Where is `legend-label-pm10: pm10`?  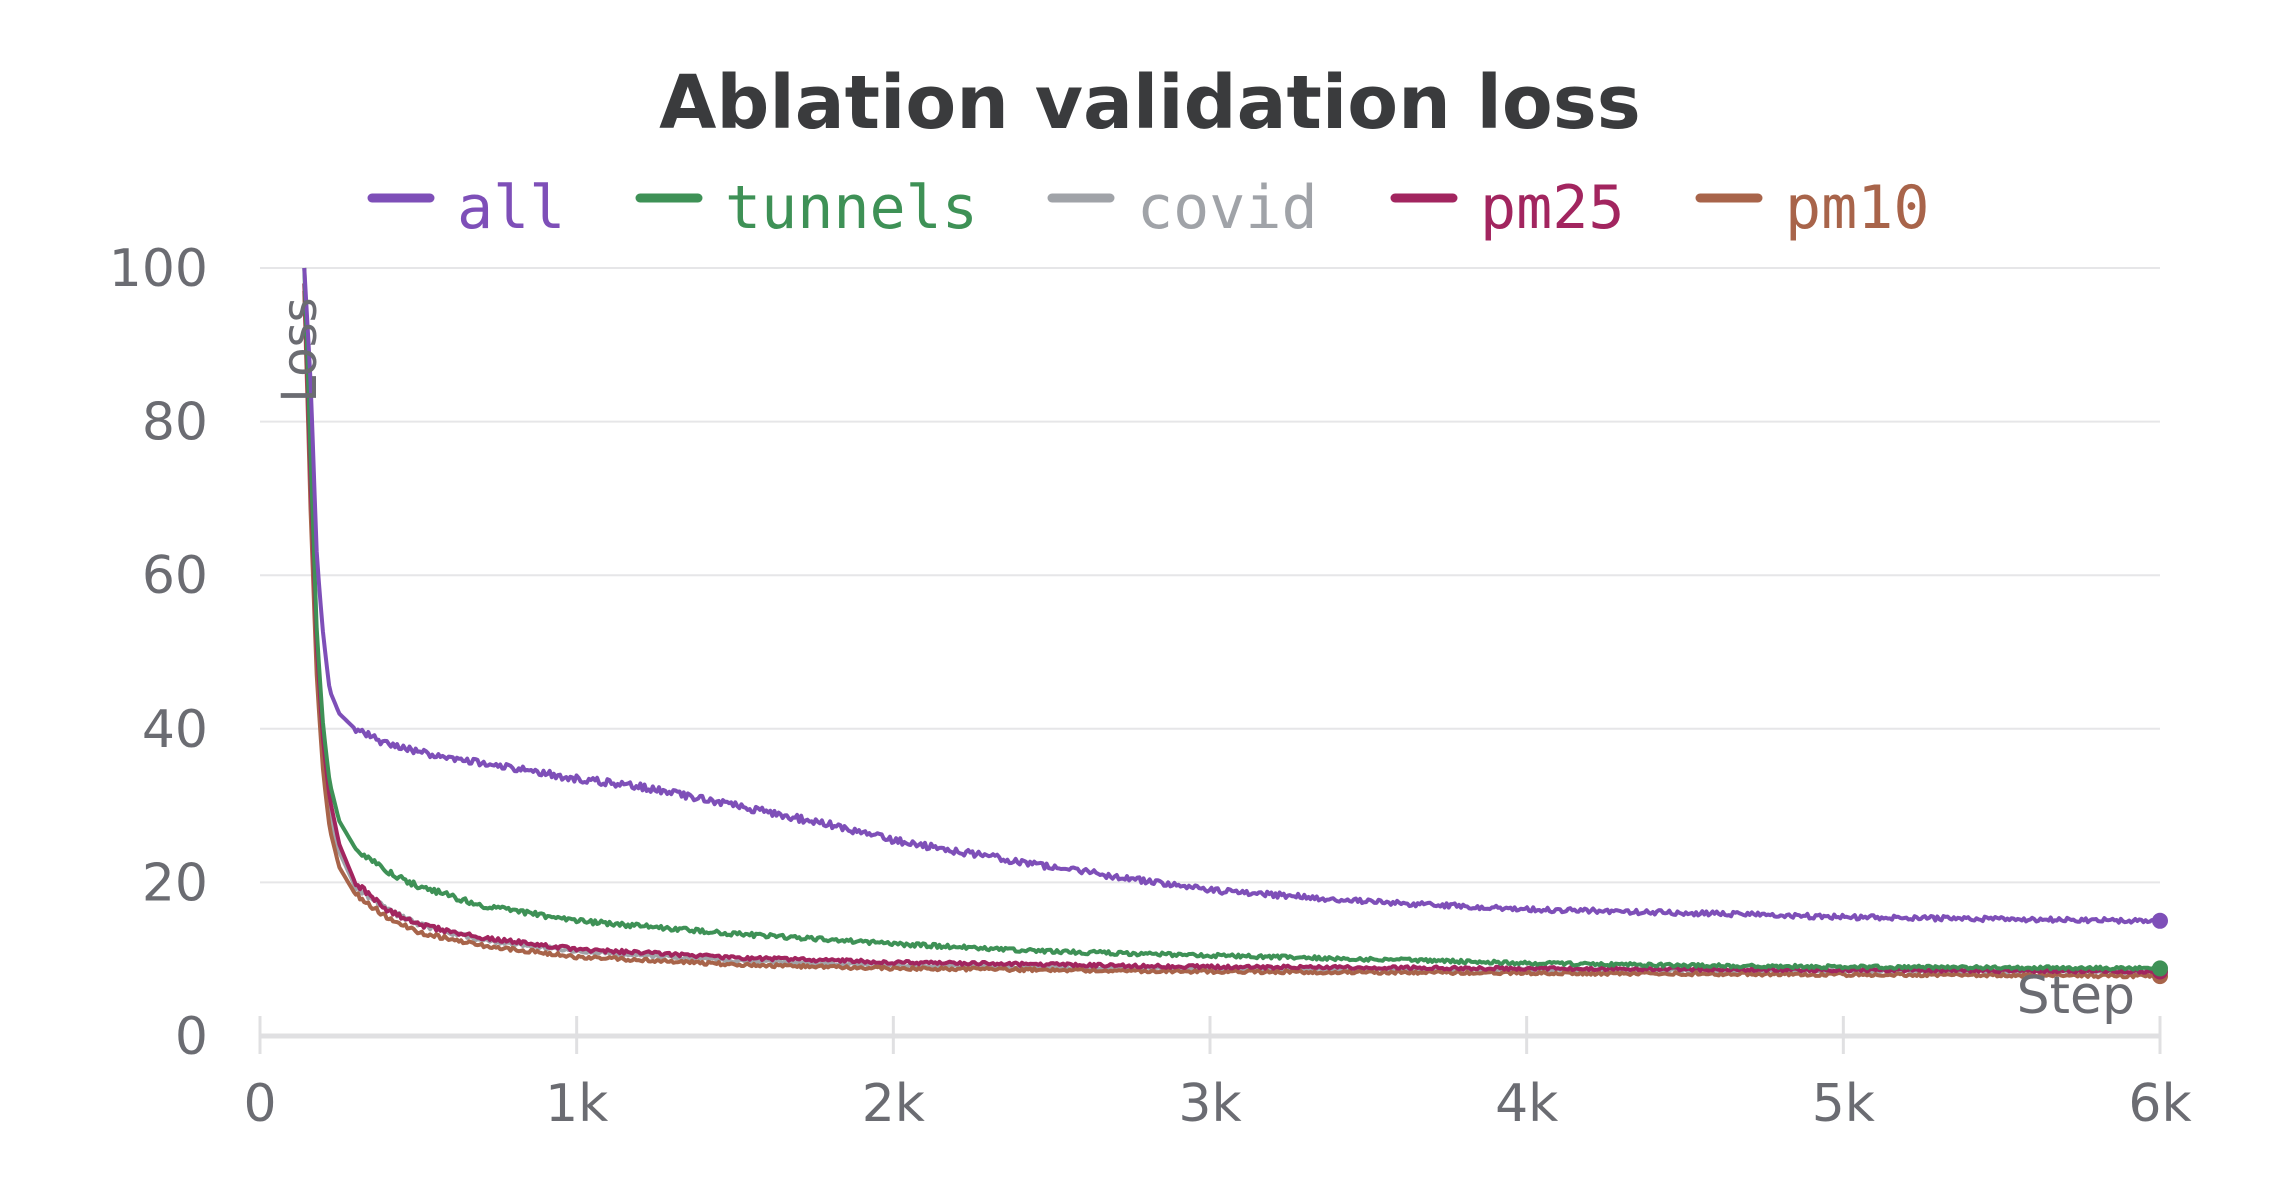 legend-label-pm10: pm10 is located at coordinates (1857, 208).